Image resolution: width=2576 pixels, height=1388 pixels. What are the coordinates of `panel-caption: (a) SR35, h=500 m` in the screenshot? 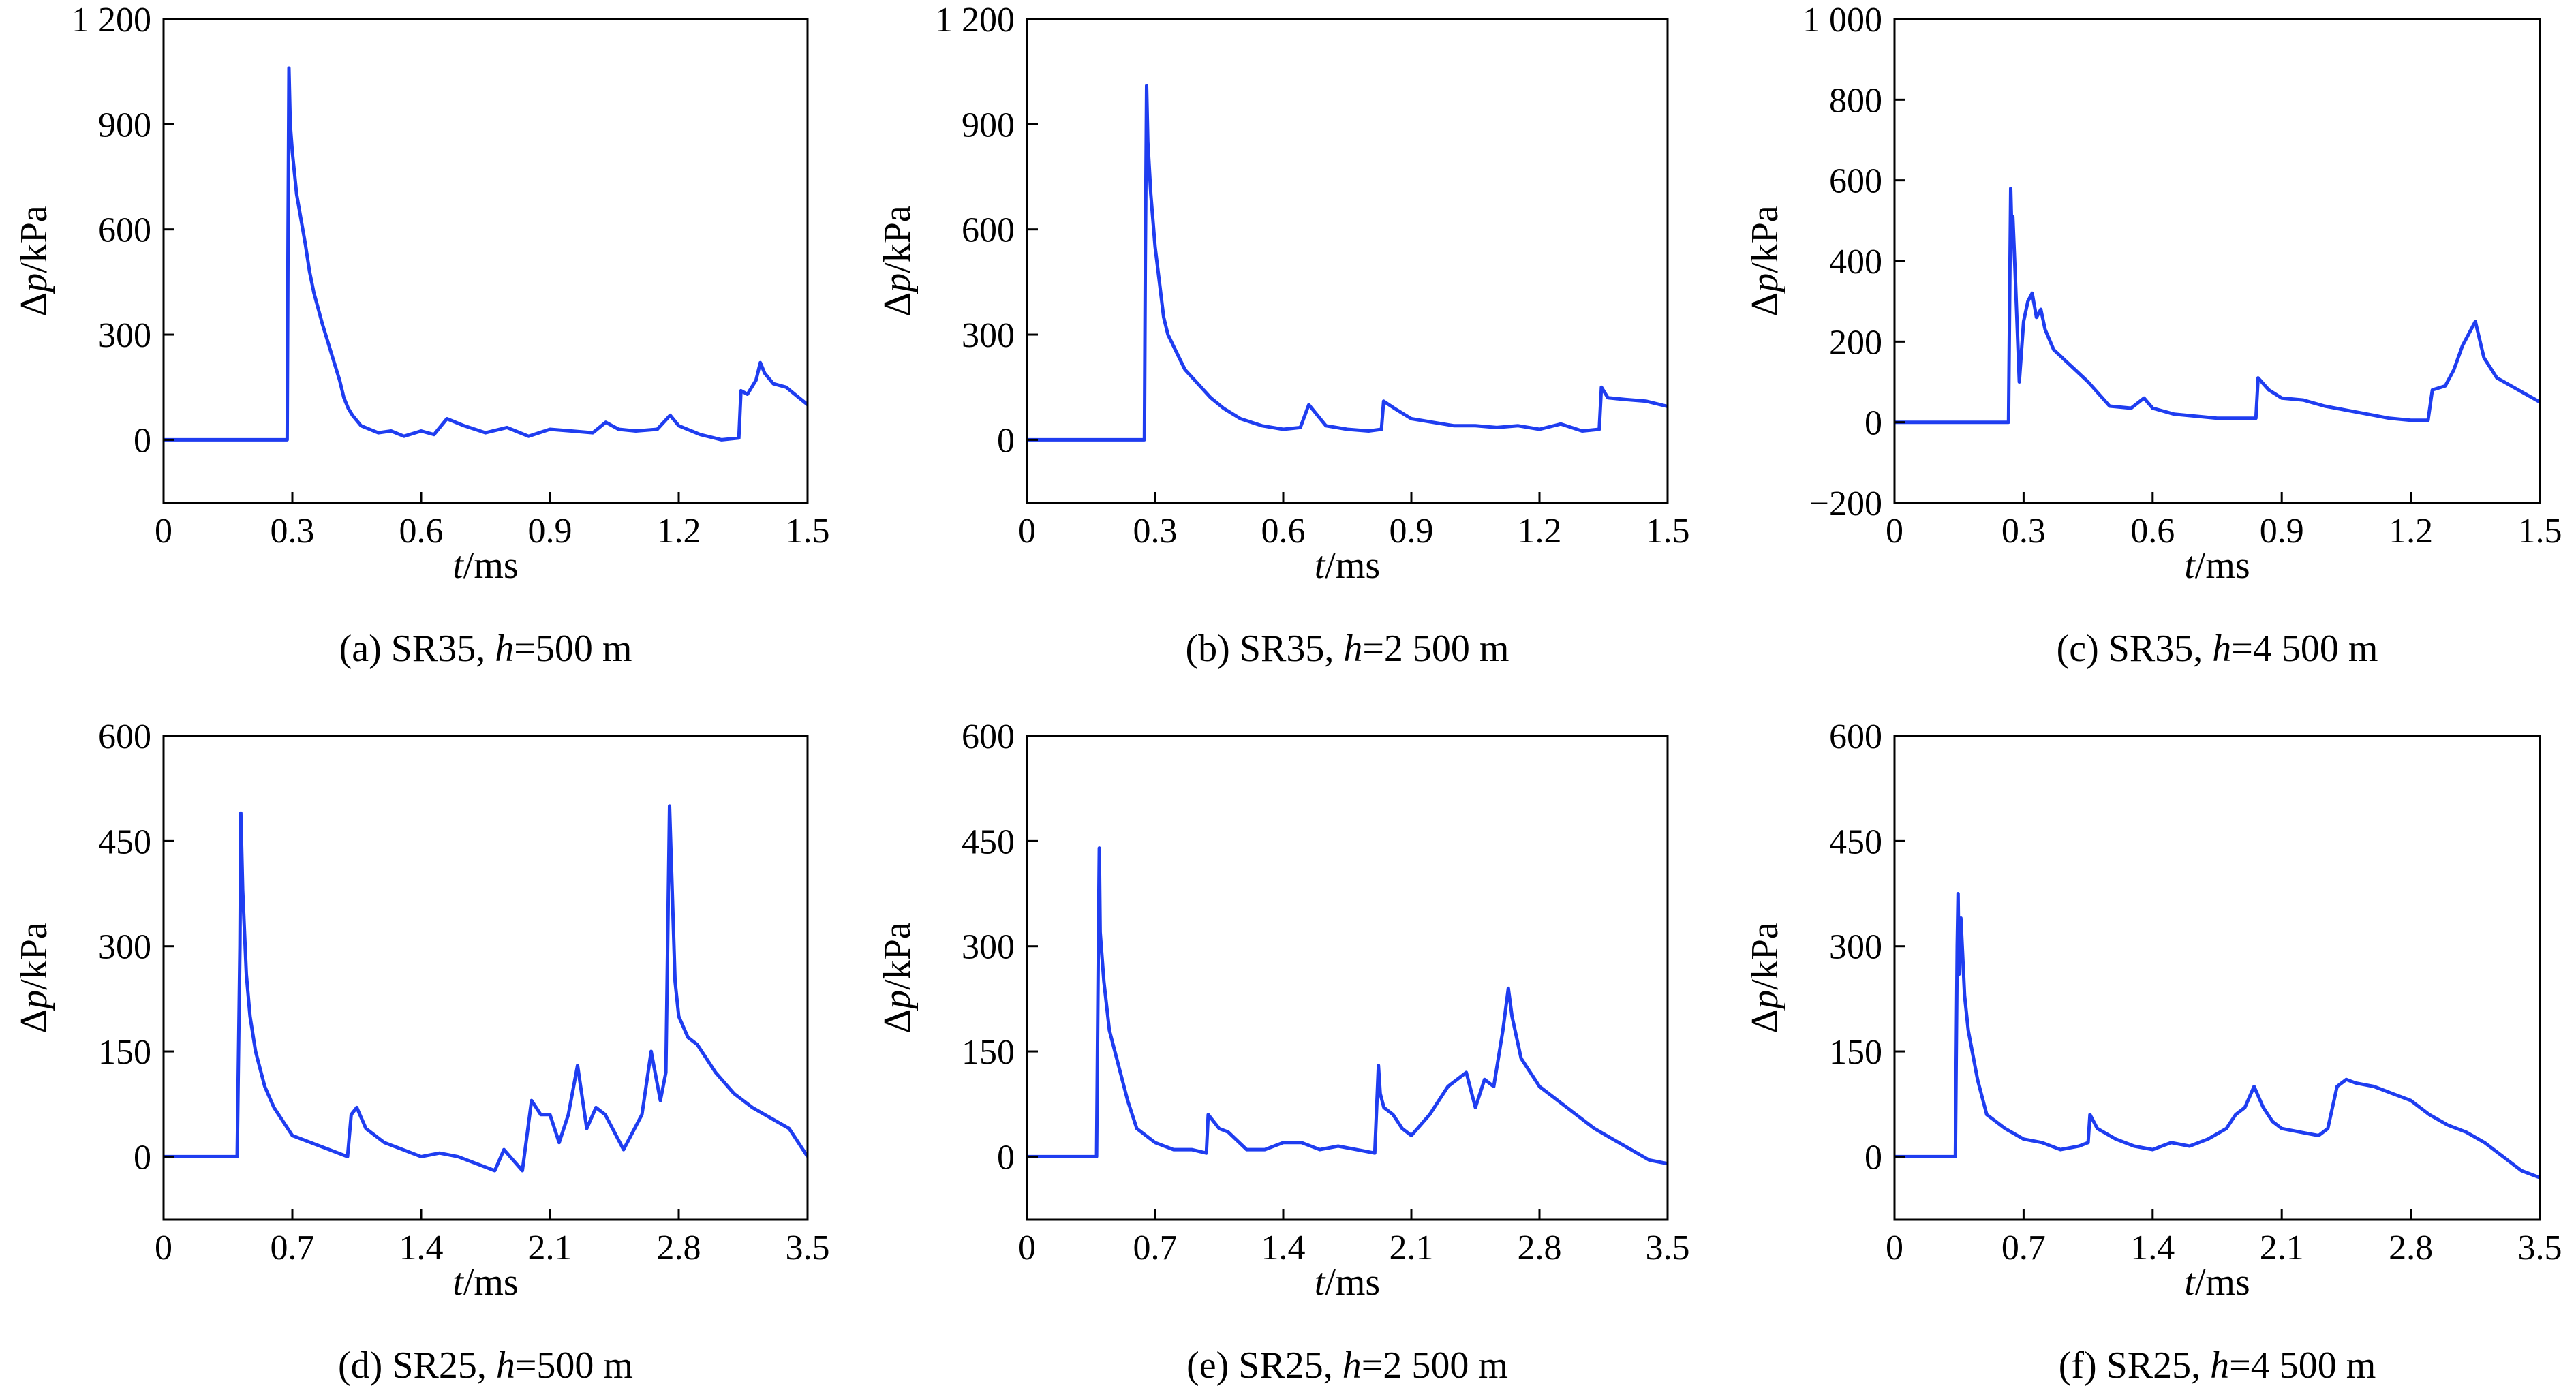 It's located at (485, 649).